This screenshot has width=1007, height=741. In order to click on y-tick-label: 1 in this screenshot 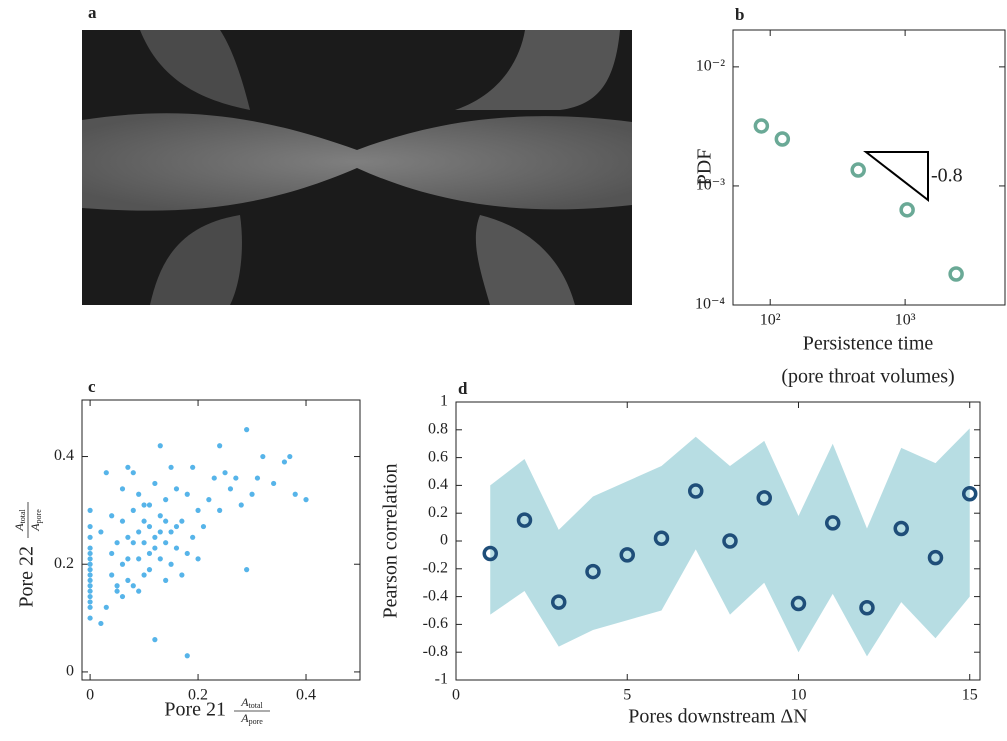, I will do `click(444, 401)`.